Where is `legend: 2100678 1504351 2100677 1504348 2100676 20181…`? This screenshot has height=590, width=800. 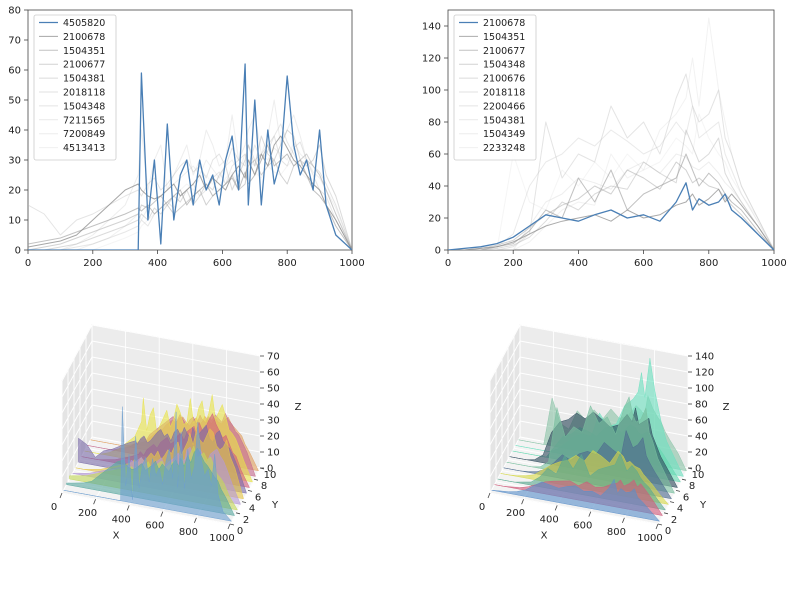 legend: 2100678 1504351 2100677 1504348 2100676 20181… is located at coordinates (495, 87).